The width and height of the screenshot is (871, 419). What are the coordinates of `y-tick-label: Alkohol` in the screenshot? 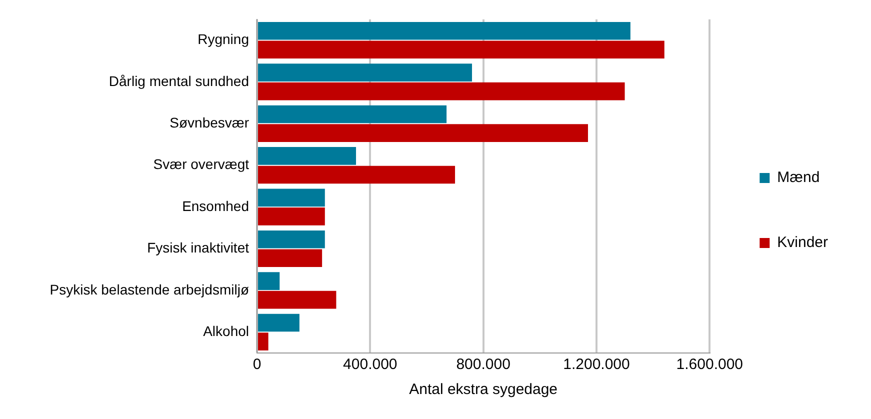 It's located at (226, 331).